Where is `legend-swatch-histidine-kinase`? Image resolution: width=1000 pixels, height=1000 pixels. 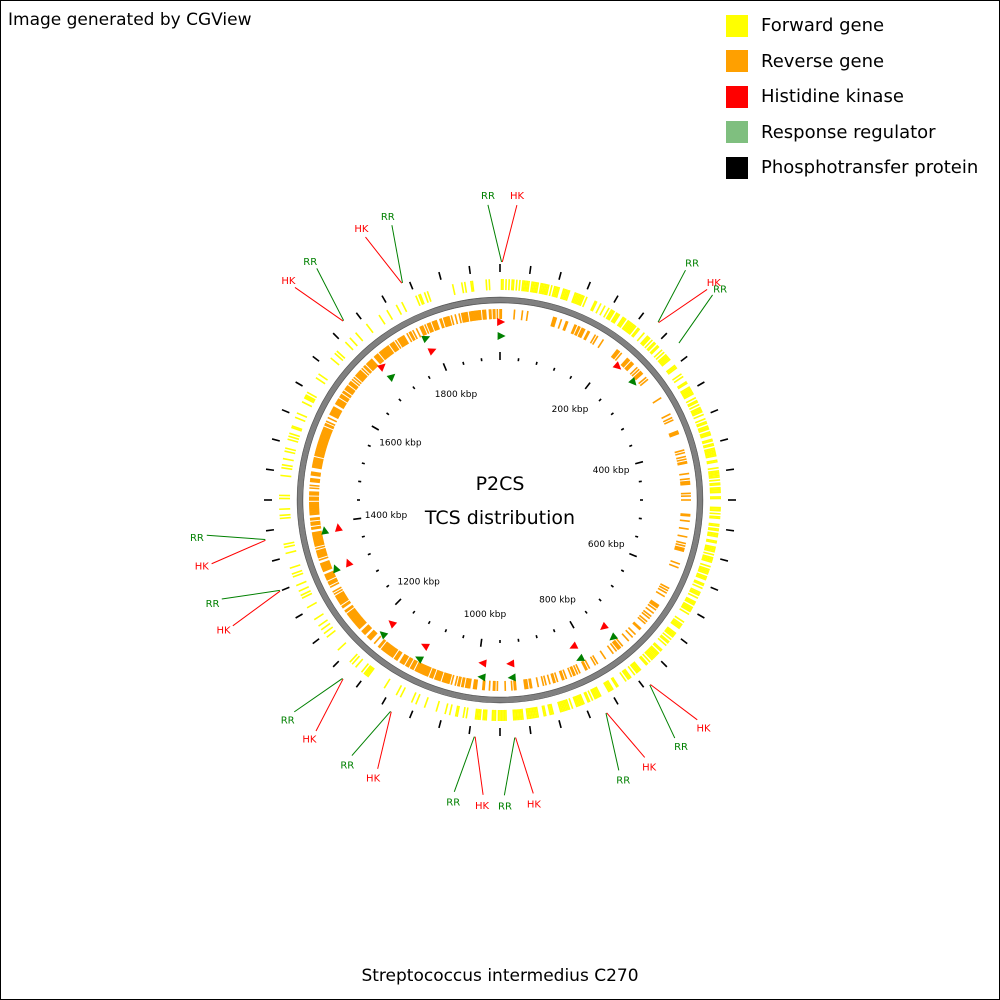 legend-swatch-histidine-kinase is located at coordinates (737, 96).